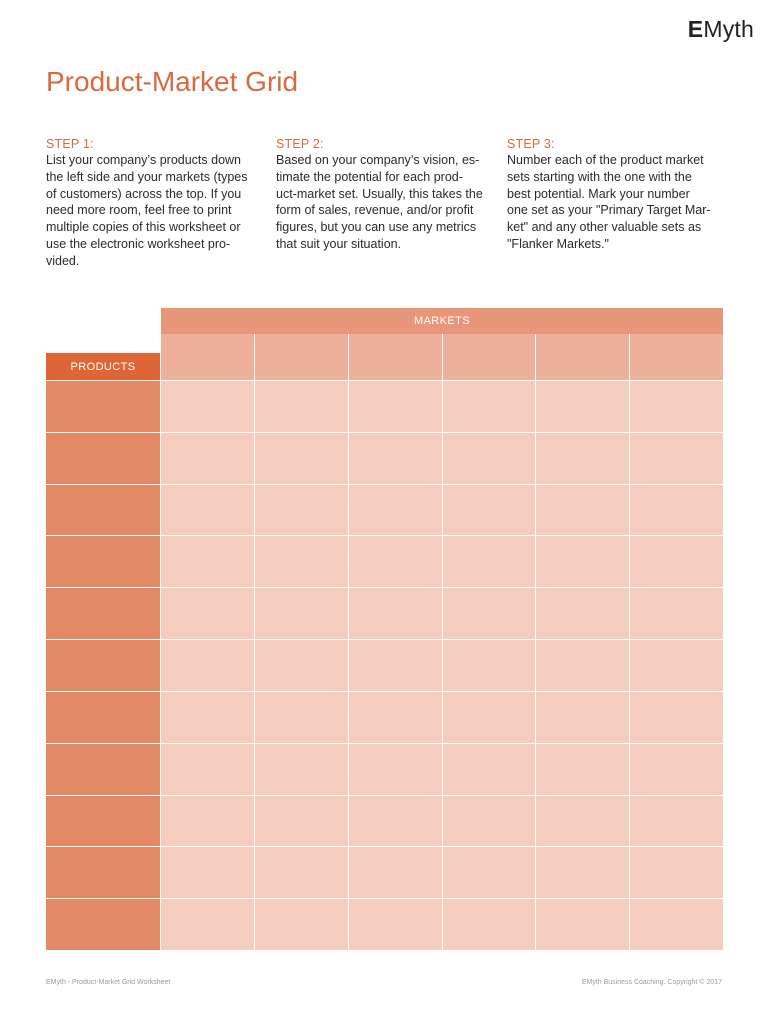  I want to click on market-column-headers, so click(442, 357).